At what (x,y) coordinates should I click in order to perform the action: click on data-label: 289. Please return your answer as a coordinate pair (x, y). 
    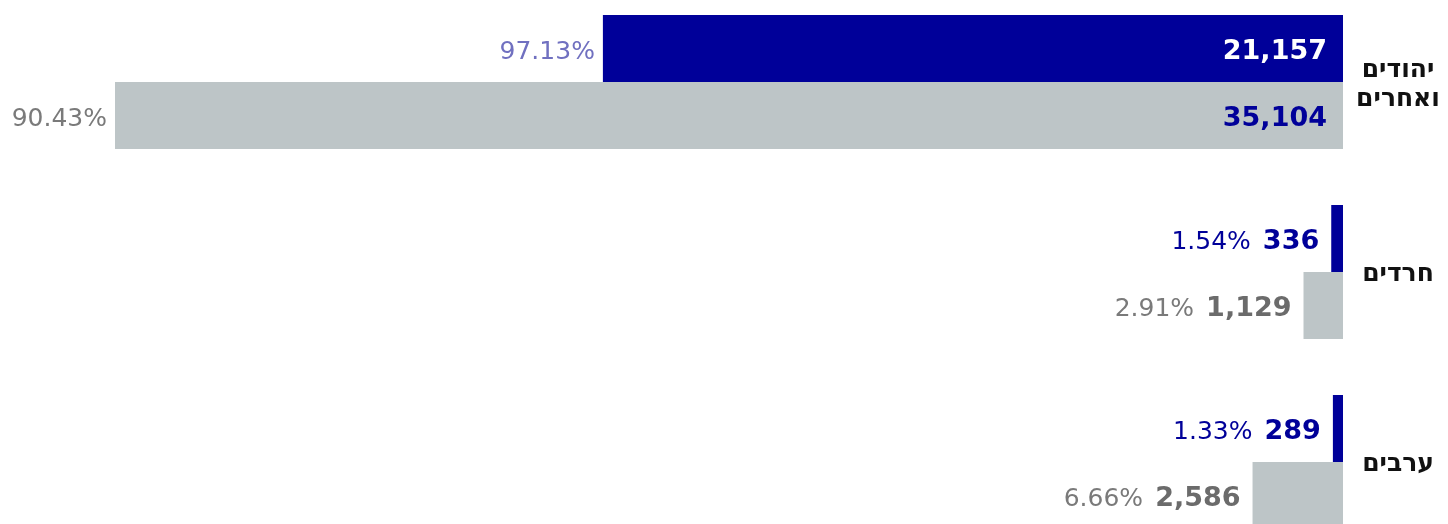
    Looking at the image, I should click on (1292, 429).